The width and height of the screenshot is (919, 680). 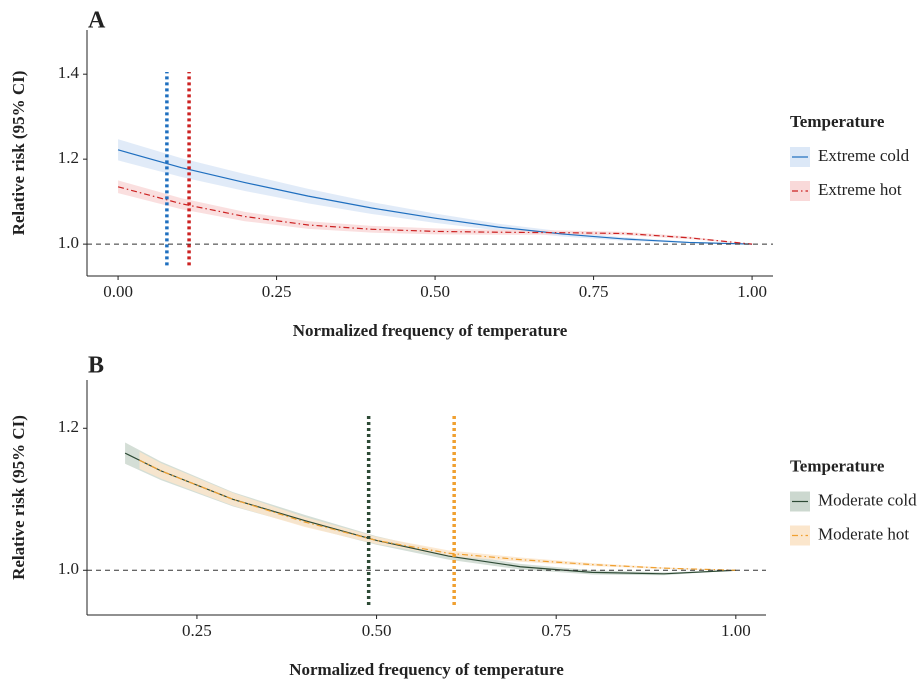 I want to click on legend-label: Moderate hot, so click(x=863, y=533).